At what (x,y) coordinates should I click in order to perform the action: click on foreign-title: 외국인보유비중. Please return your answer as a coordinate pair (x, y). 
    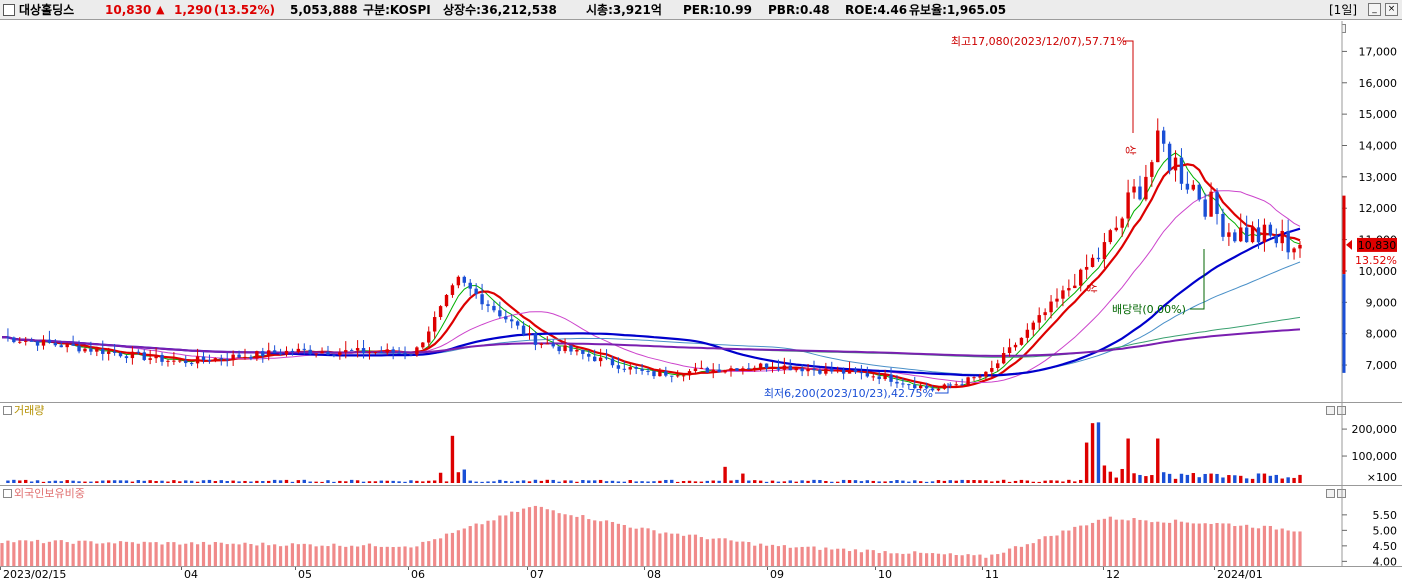
    Looking at the image, I should click on (49, 493).